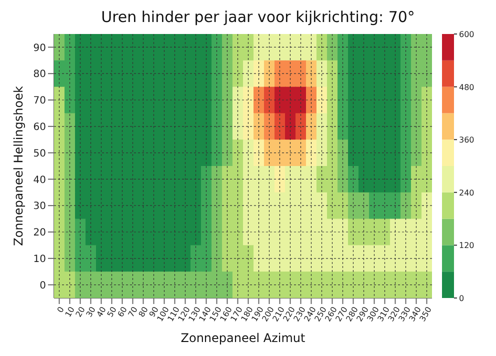 This screenshot has height=356, width=496. I want to click on y-tick-label: 80, so click(39, 74).